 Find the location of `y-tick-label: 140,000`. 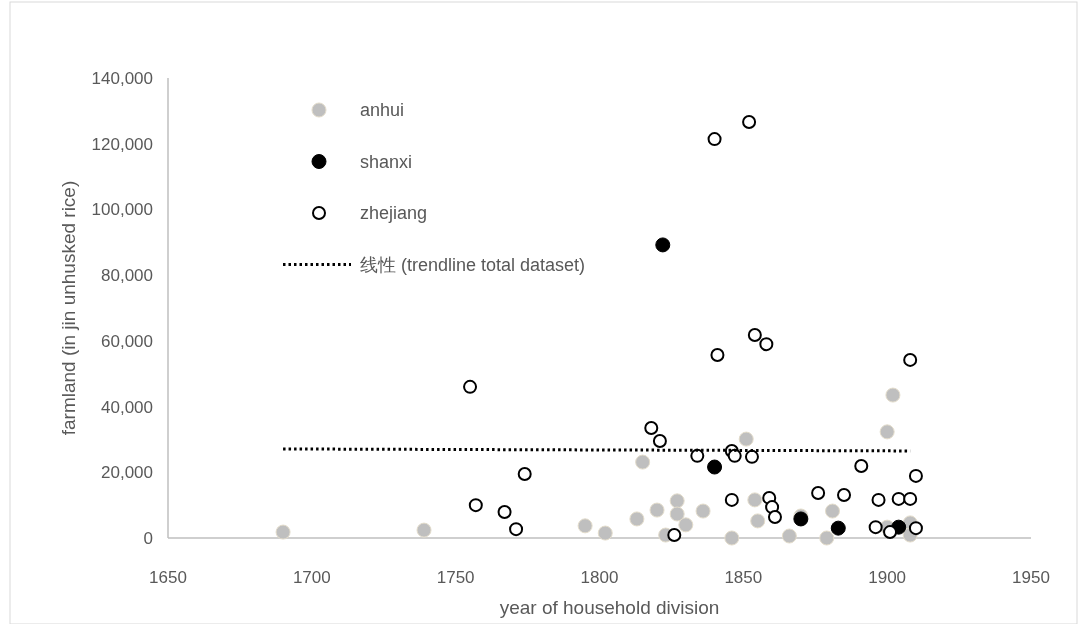

y-tick-label: 140,000 is located at coordinates (122, 78).